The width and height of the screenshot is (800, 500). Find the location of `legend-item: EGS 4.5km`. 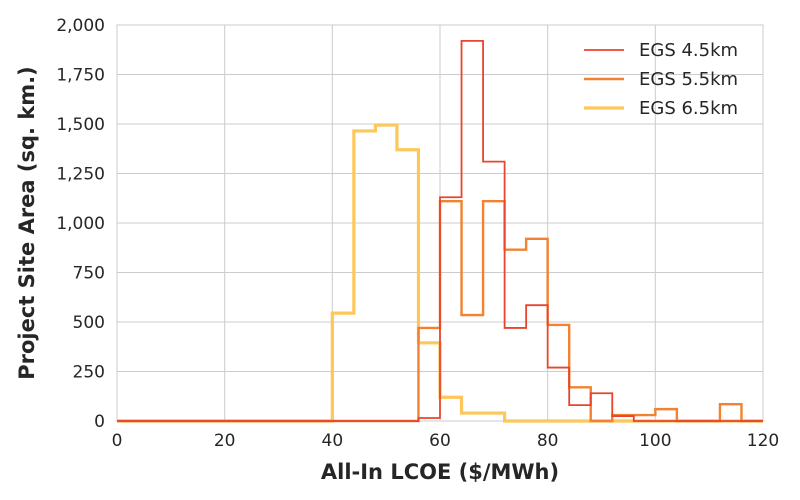

legend-item: EGS 4.5km is located at coordinates (661, 50).